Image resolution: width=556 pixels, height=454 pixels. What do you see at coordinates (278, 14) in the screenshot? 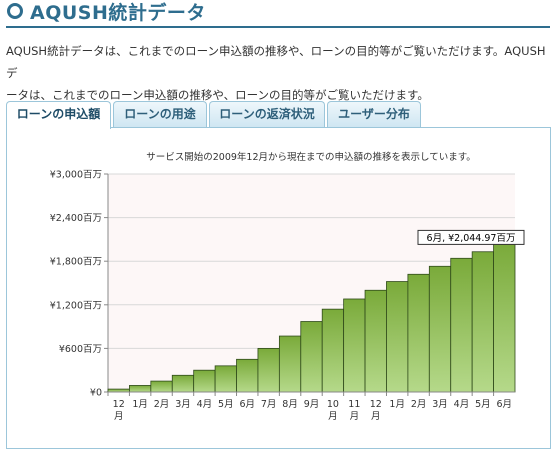
I see `page-header: AQUSH統計データ` at bounding box center [278, 14].